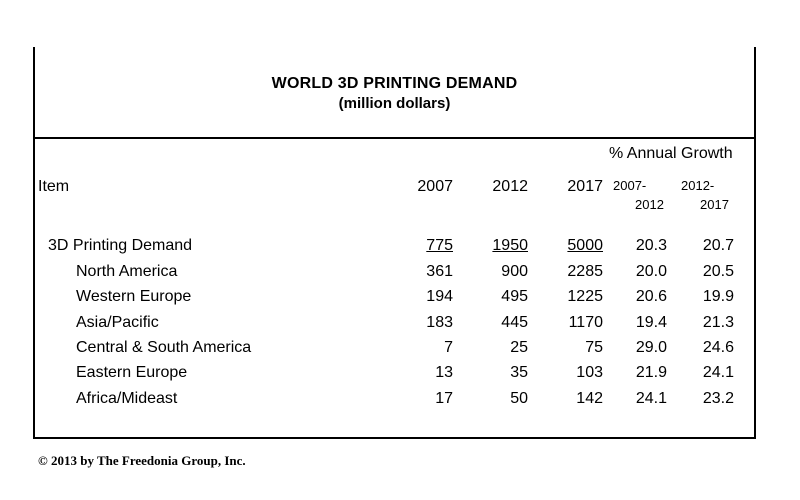  Describe the element at coordinates (718, 372) in the screenshot. I see `row-growth-2012-2017: 24.1` at that location.